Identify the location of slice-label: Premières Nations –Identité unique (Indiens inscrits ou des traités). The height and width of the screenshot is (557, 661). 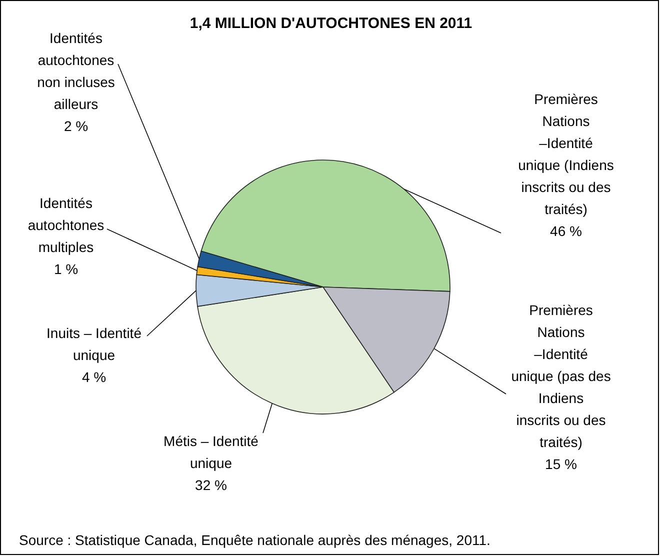
(566, 154).